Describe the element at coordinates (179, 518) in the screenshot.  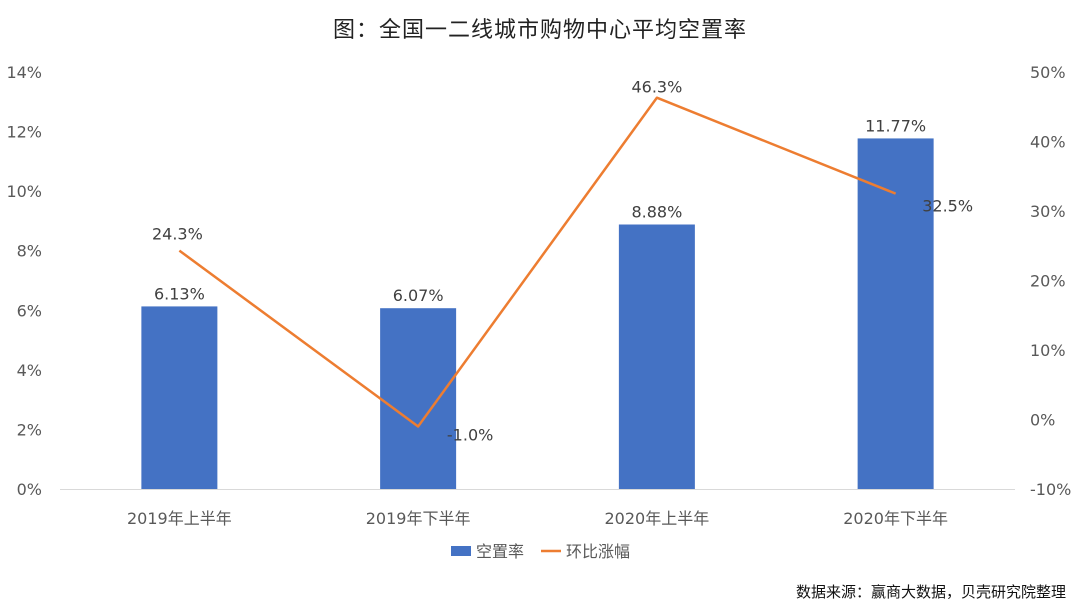
I see `x-axis-tick-label: 2019年上半年` at that location.